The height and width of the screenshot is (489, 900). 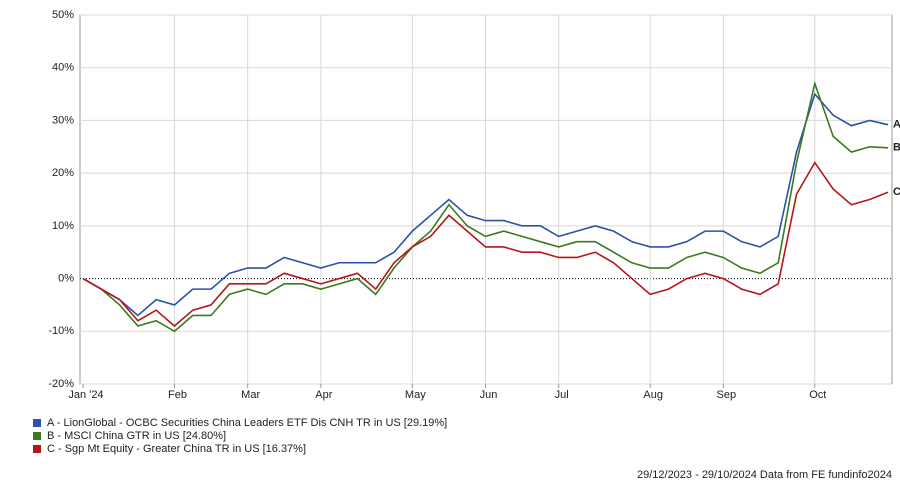 I want to click on y-tick-label: 0%, so click(x=66, y=278).